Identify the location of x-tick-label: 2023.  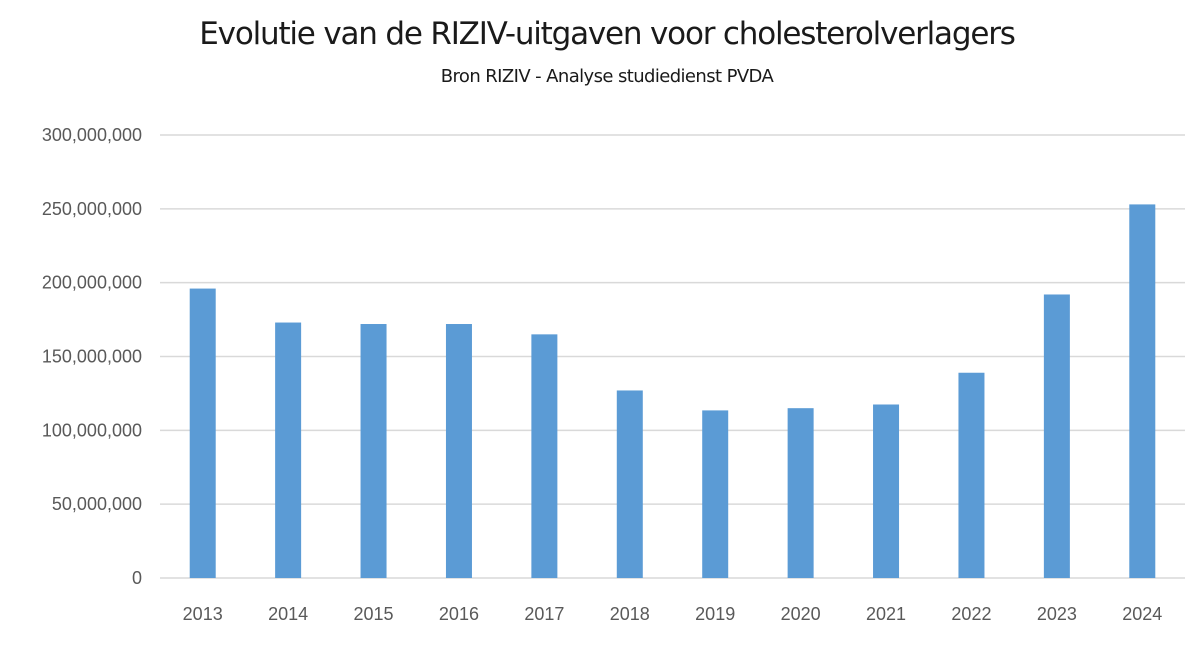
(1057, 614).